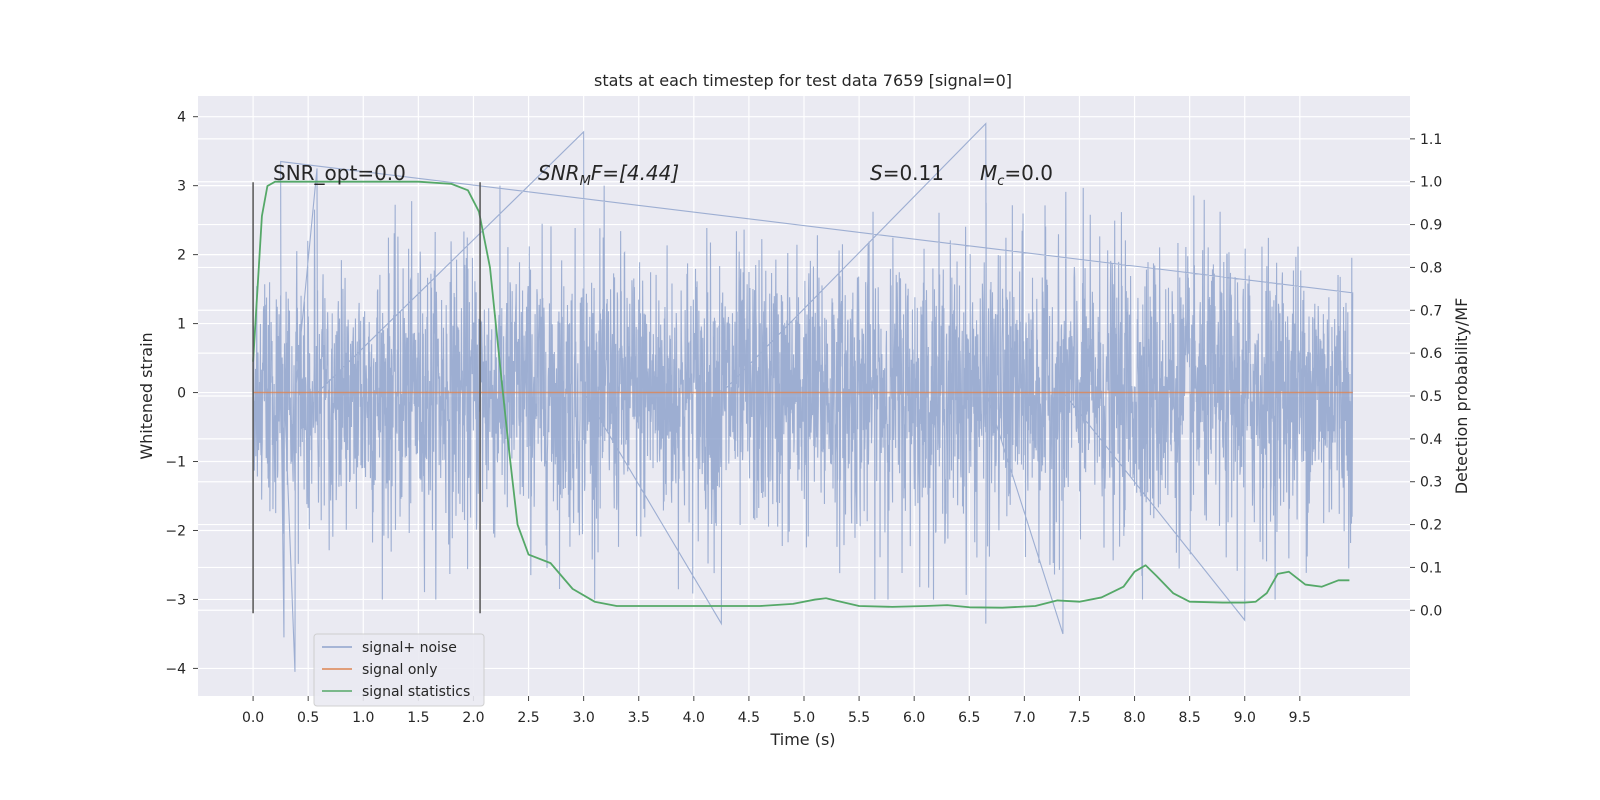 Image resolution: width=1600 pixels, height=800 pixels. What do you see at coordinates (175, 531) in the screenshot?
I see `y-tick-label: −2` at bounding box center [175, 531].